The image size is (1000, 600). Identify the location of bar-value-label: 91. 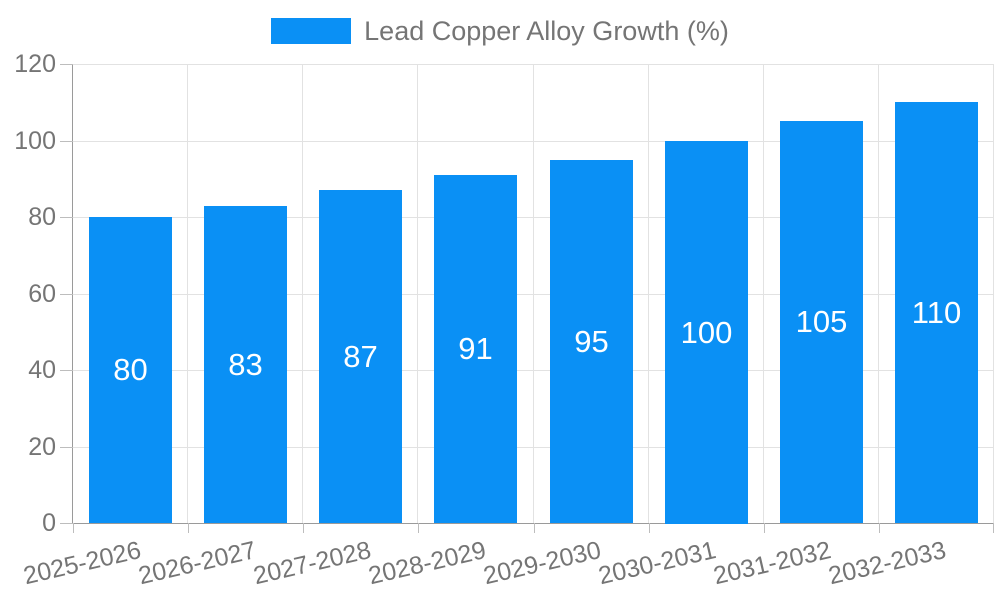
(475, 348).